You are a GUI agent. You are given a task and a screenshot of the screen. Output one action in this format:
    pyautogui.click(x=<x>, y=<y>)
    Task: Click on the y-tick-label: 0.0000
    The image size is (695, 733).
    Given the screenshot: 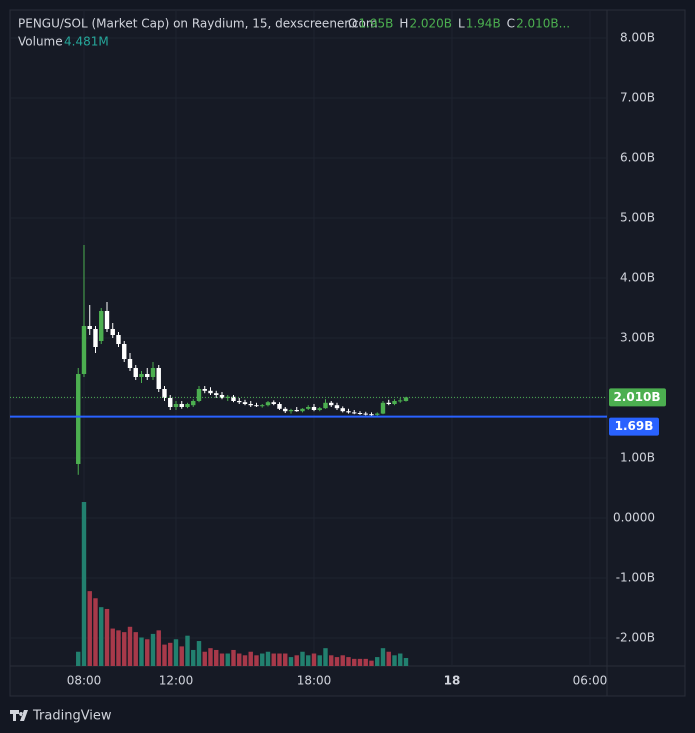 What is the action you would take?
    pyautogui.click(x=634, y=517)
    